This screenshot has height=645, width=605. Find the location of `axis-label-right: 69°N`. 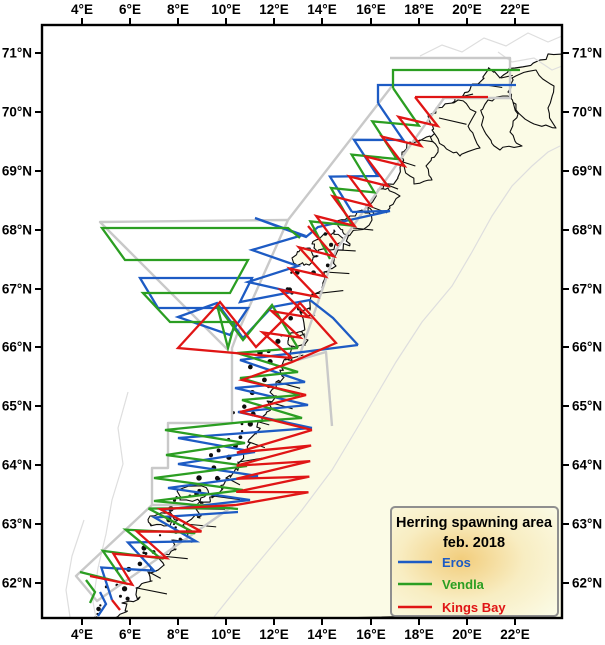

axis-label-right: 69°N is located at coordinates (587, 171).